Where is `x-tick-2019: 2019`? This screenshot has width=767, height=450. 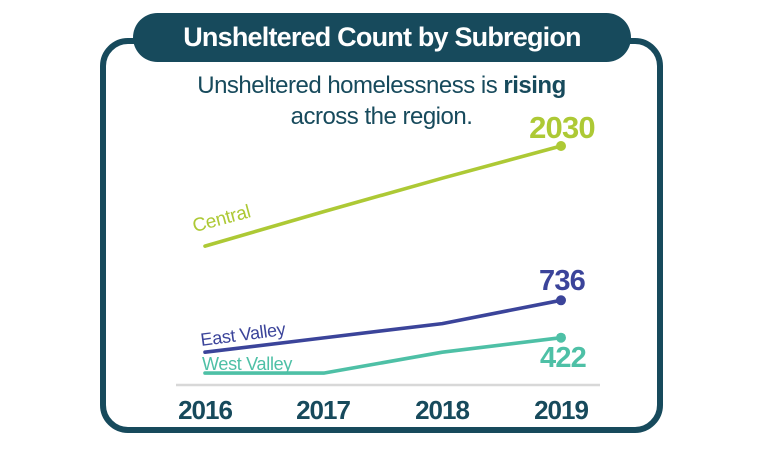 x-tick-2019: 2019 is located at coordinates (561, 410).